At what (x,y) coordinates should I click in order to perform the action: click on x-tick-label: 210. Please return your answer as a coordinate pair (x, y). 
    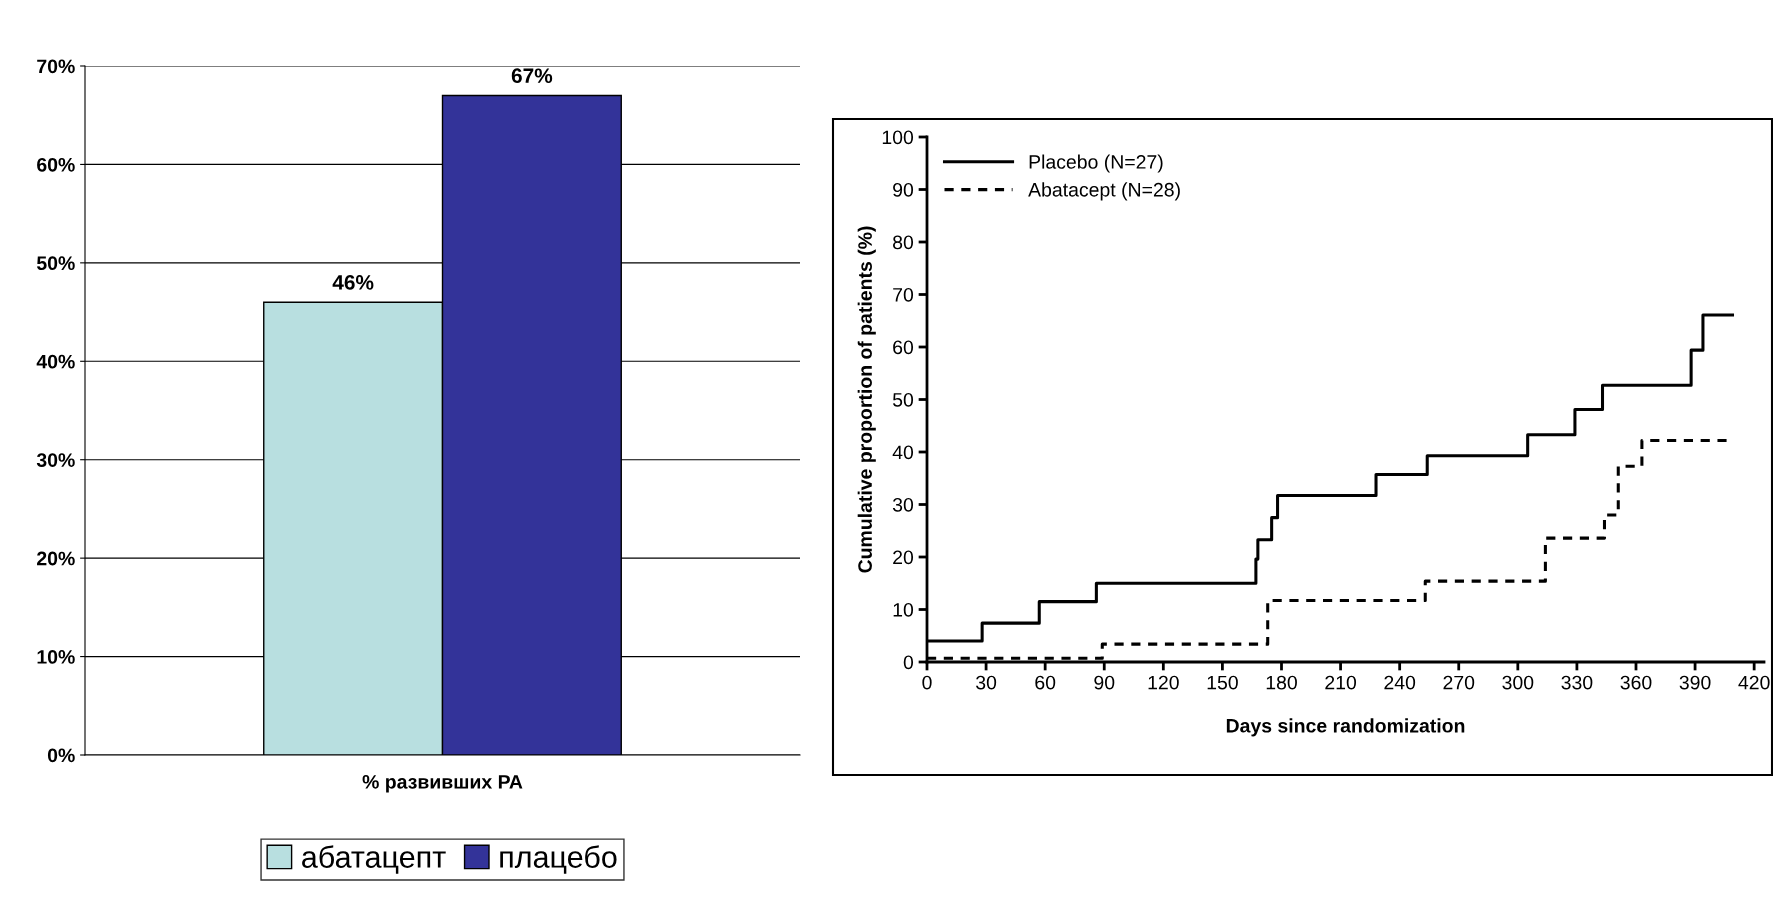
    Looking at the image, I should click on (1341, 682).